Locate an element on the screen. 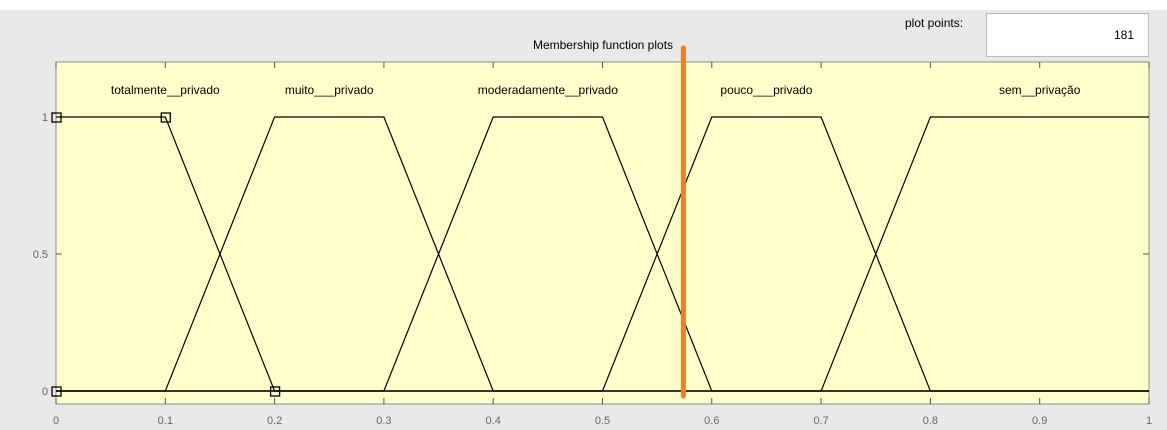  x-tick-label: 0.5 is located at coordinates (602, 421).